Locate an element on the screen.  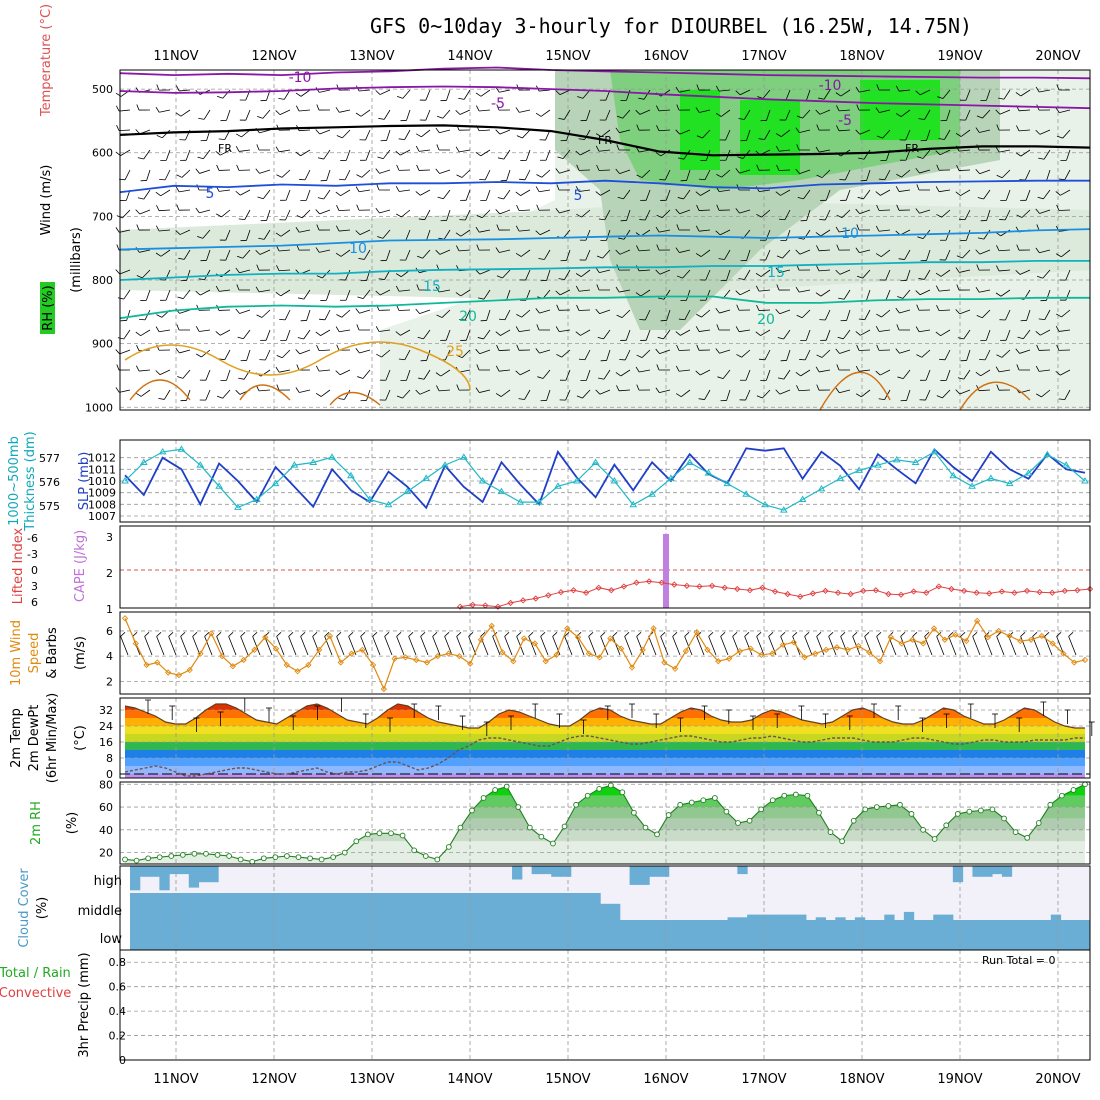
date-label-bottom: 12NOV is located at coordinates (273, 1079).